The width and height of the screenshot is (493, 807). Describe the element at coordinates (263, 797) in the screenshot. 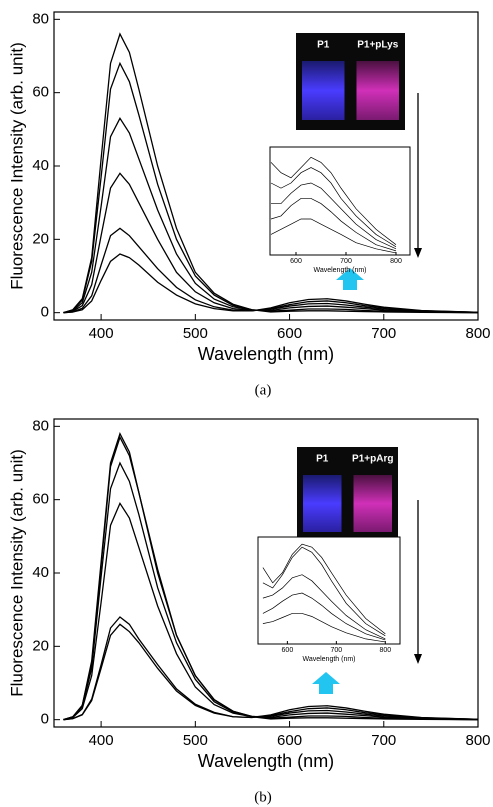

I see `caption: (b)` at that location.